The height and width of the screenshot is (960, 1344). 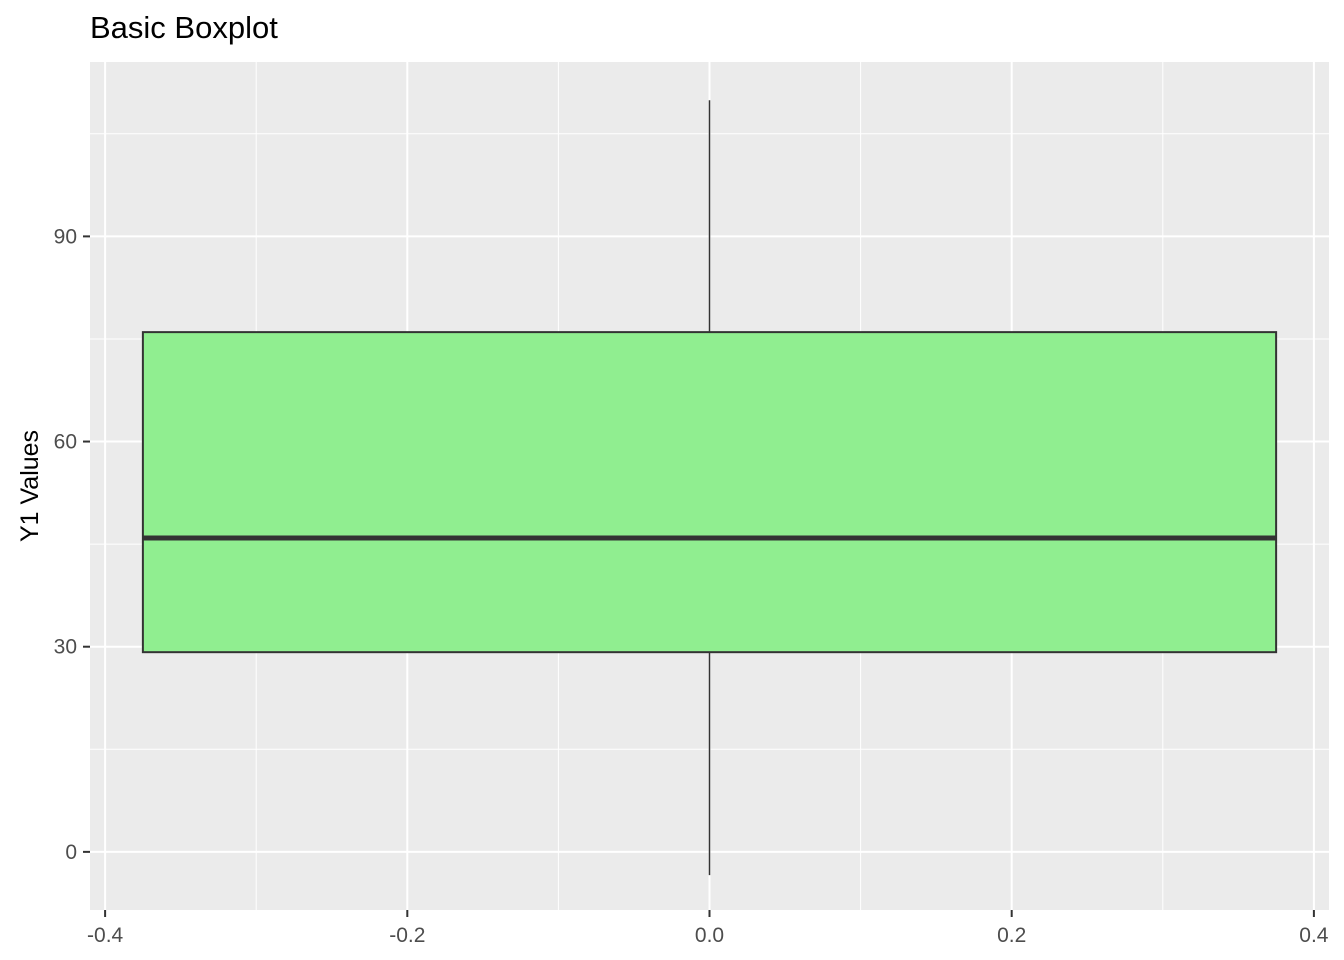 What do you see at coordinates (1011, 935) in the screenshot?
I see `x-tick-label: 0.2` at bounding box center [1011, 935].